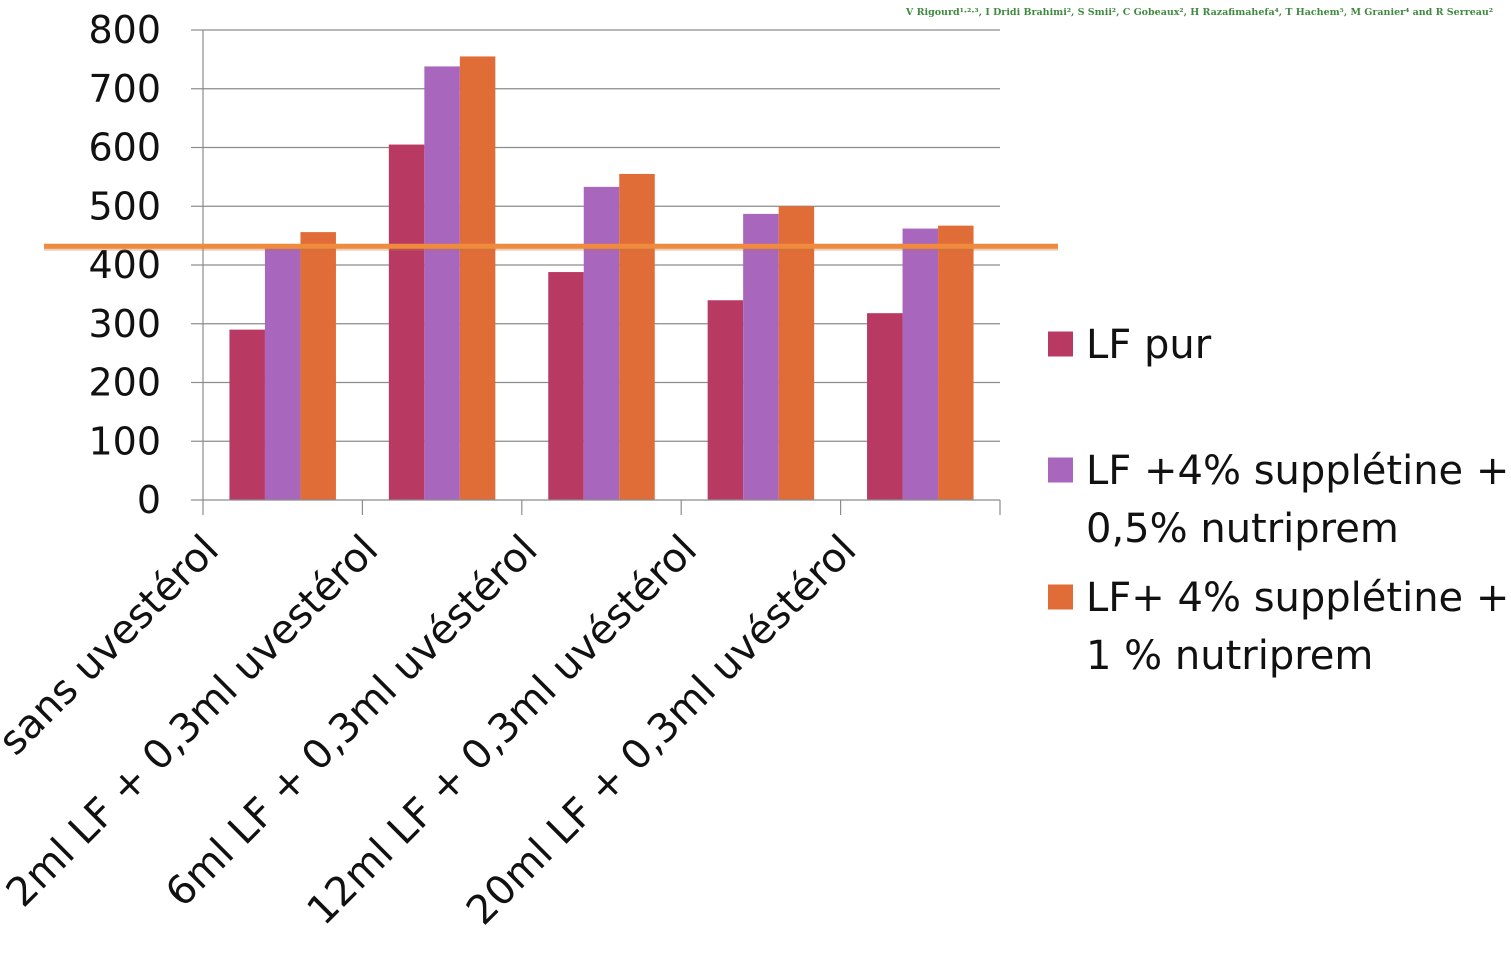 The image size is (1511, 972). Describe the element at coordinates (1297, 598) in the screenshot. I see `legend-label: LF+ 4% supplétine +` at that location.